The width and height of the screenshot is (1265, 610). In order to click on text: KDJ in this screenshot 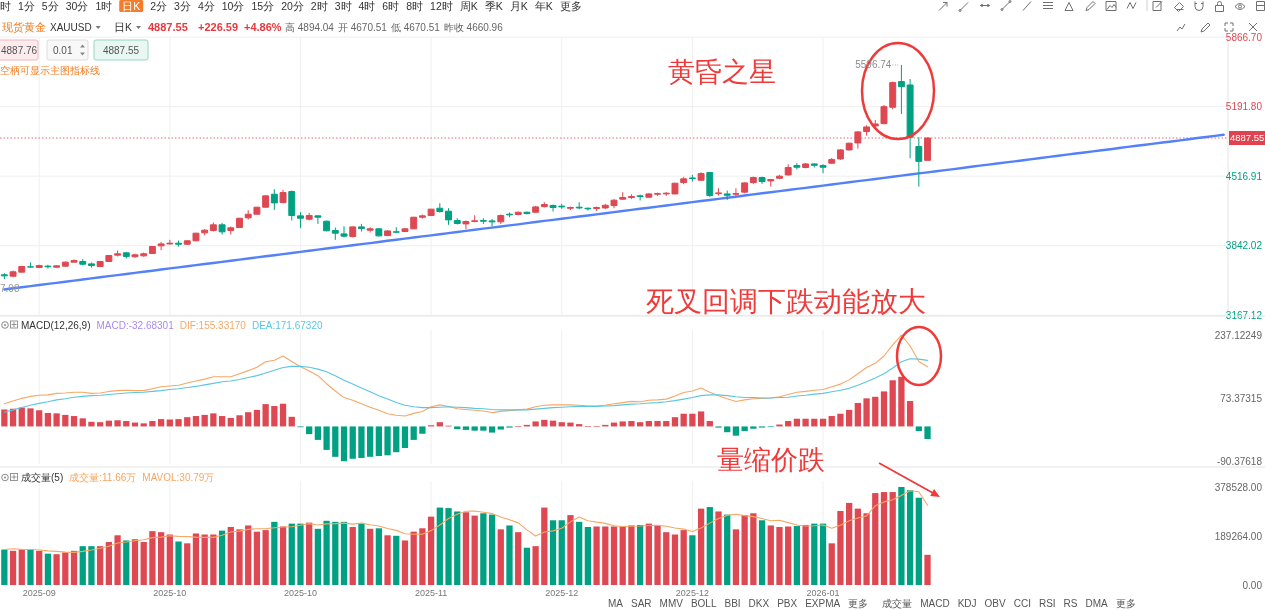, I will do `click(967, 603)`.